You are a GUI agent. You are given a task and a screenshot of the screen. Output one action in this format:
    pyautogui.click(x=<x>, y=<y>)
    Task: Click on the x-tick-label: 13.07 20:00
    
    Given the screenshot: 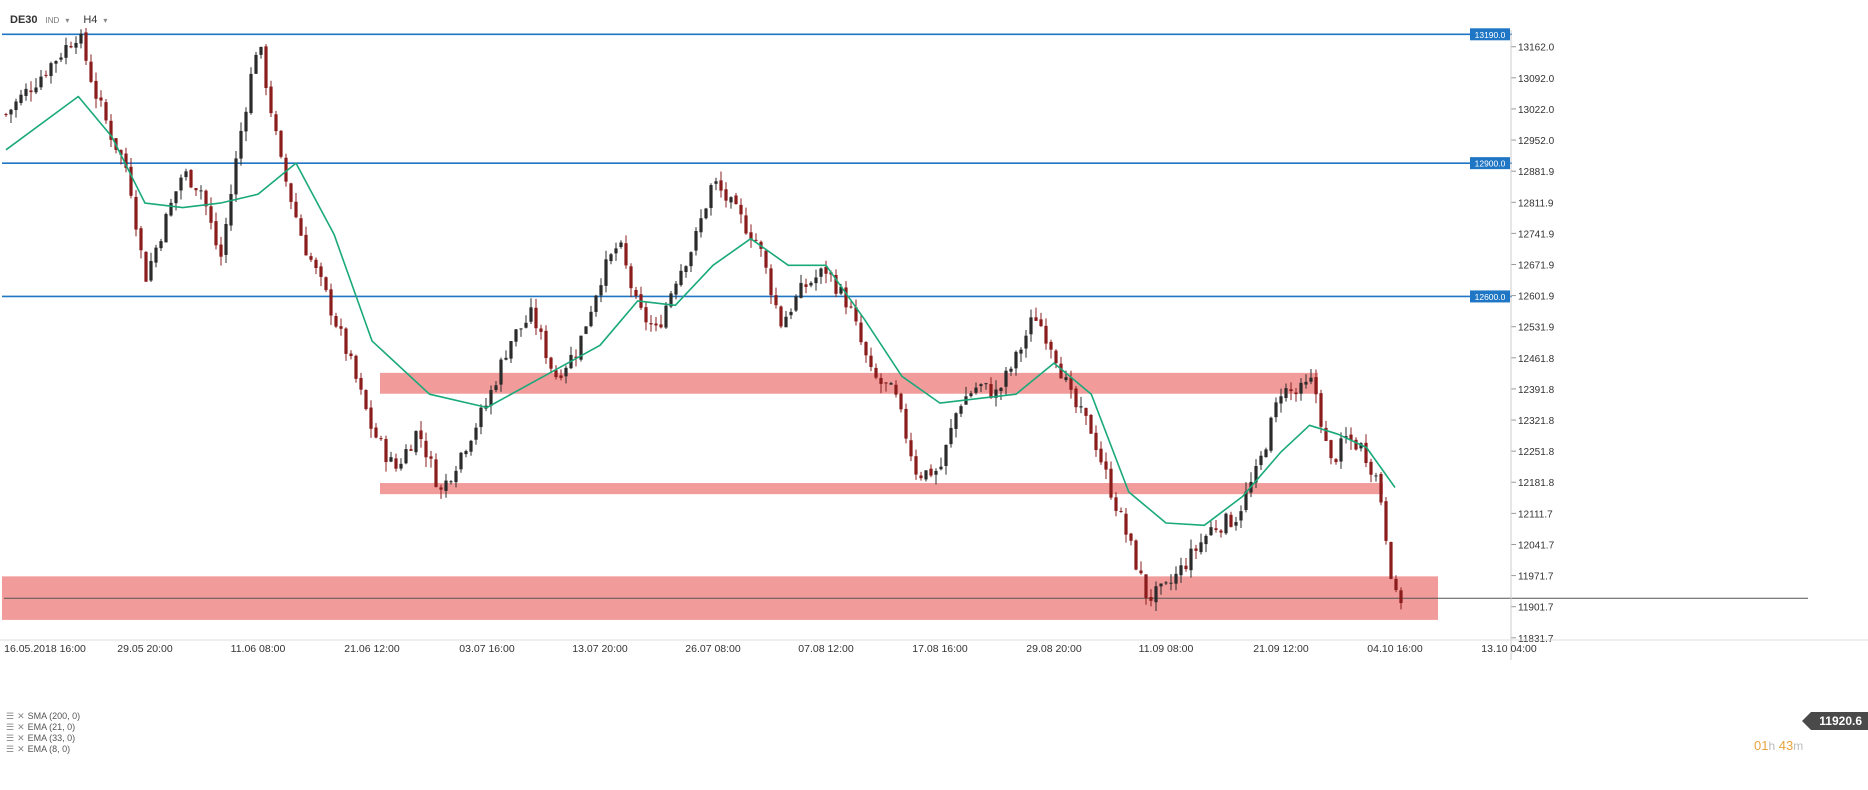 What is the action you would take?
    pyautogui.click(x=600, y=649)
    